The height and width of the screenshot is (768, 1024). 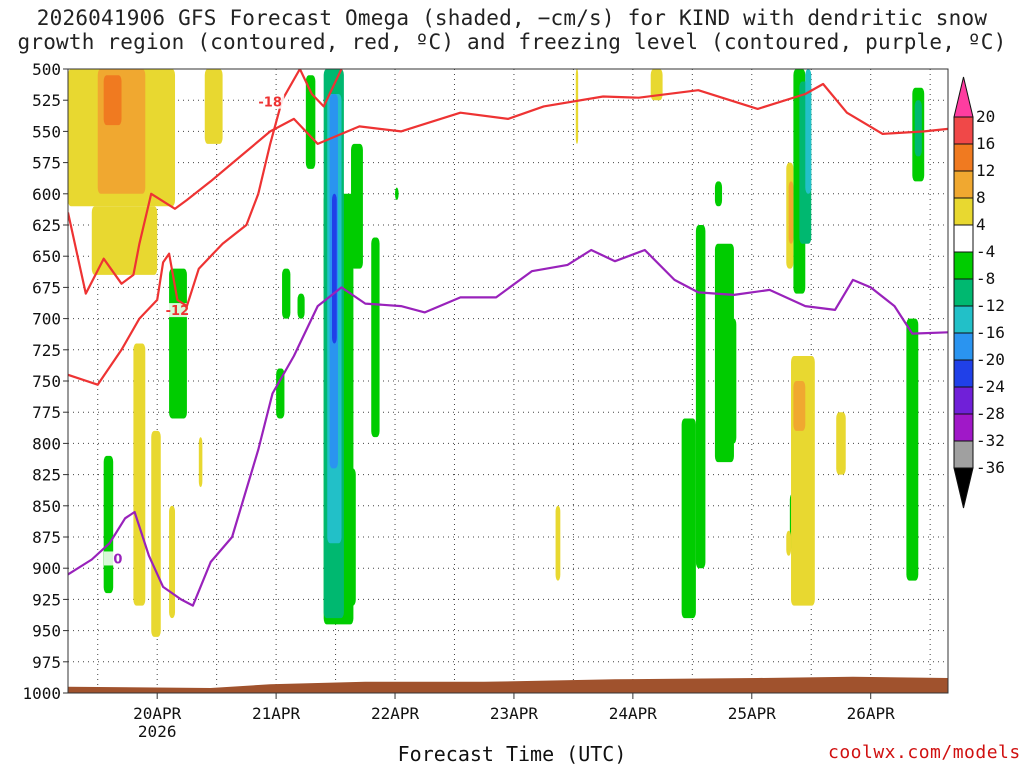 What do you see at coordinates (276, 713) in the screenshot?
I see `x-tick-label: 21APR` at bounding box center [276, 713].